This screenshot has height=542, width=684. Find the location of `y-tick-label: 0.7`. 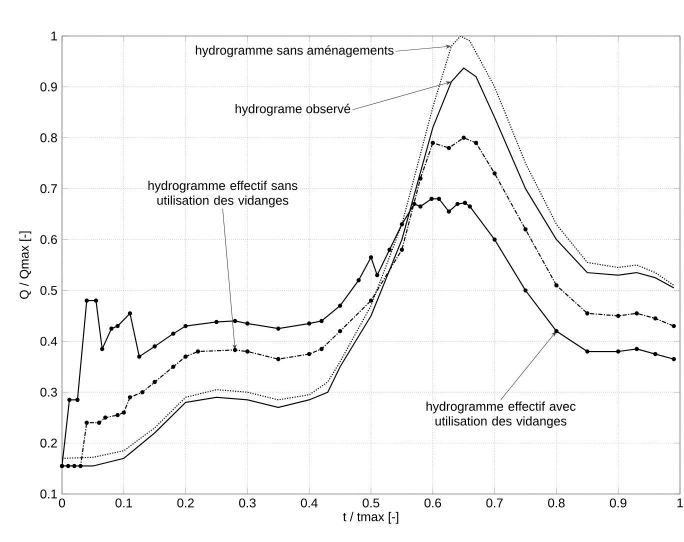

y-tick-label: 0.7 is located at coordinates (48, 189).